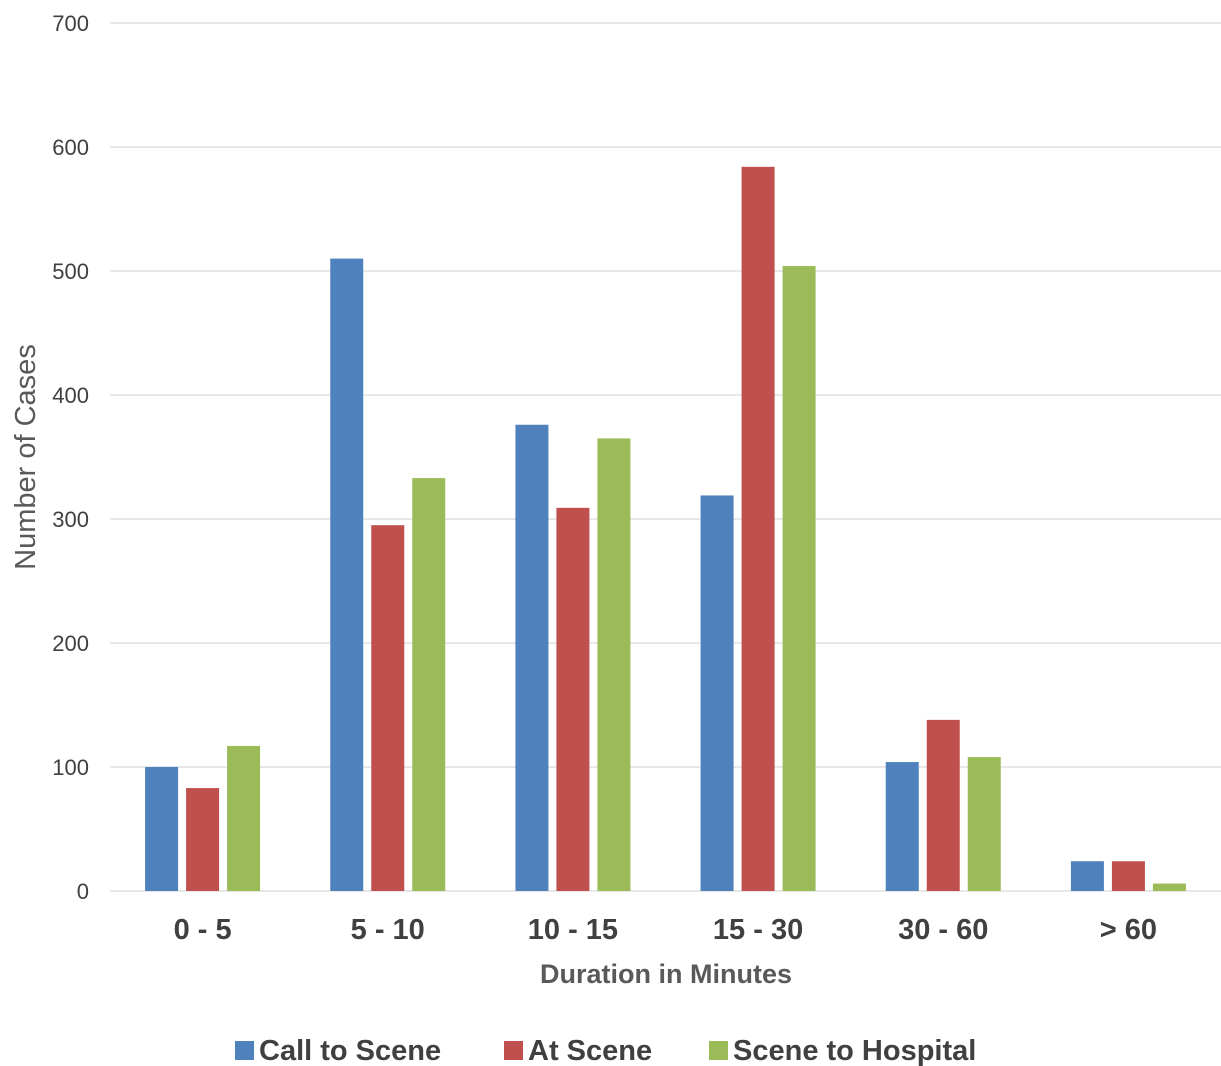  Describe the element at coordinates (83, 891) in the screenshot. I see `y-tick-label: 0` at that location.